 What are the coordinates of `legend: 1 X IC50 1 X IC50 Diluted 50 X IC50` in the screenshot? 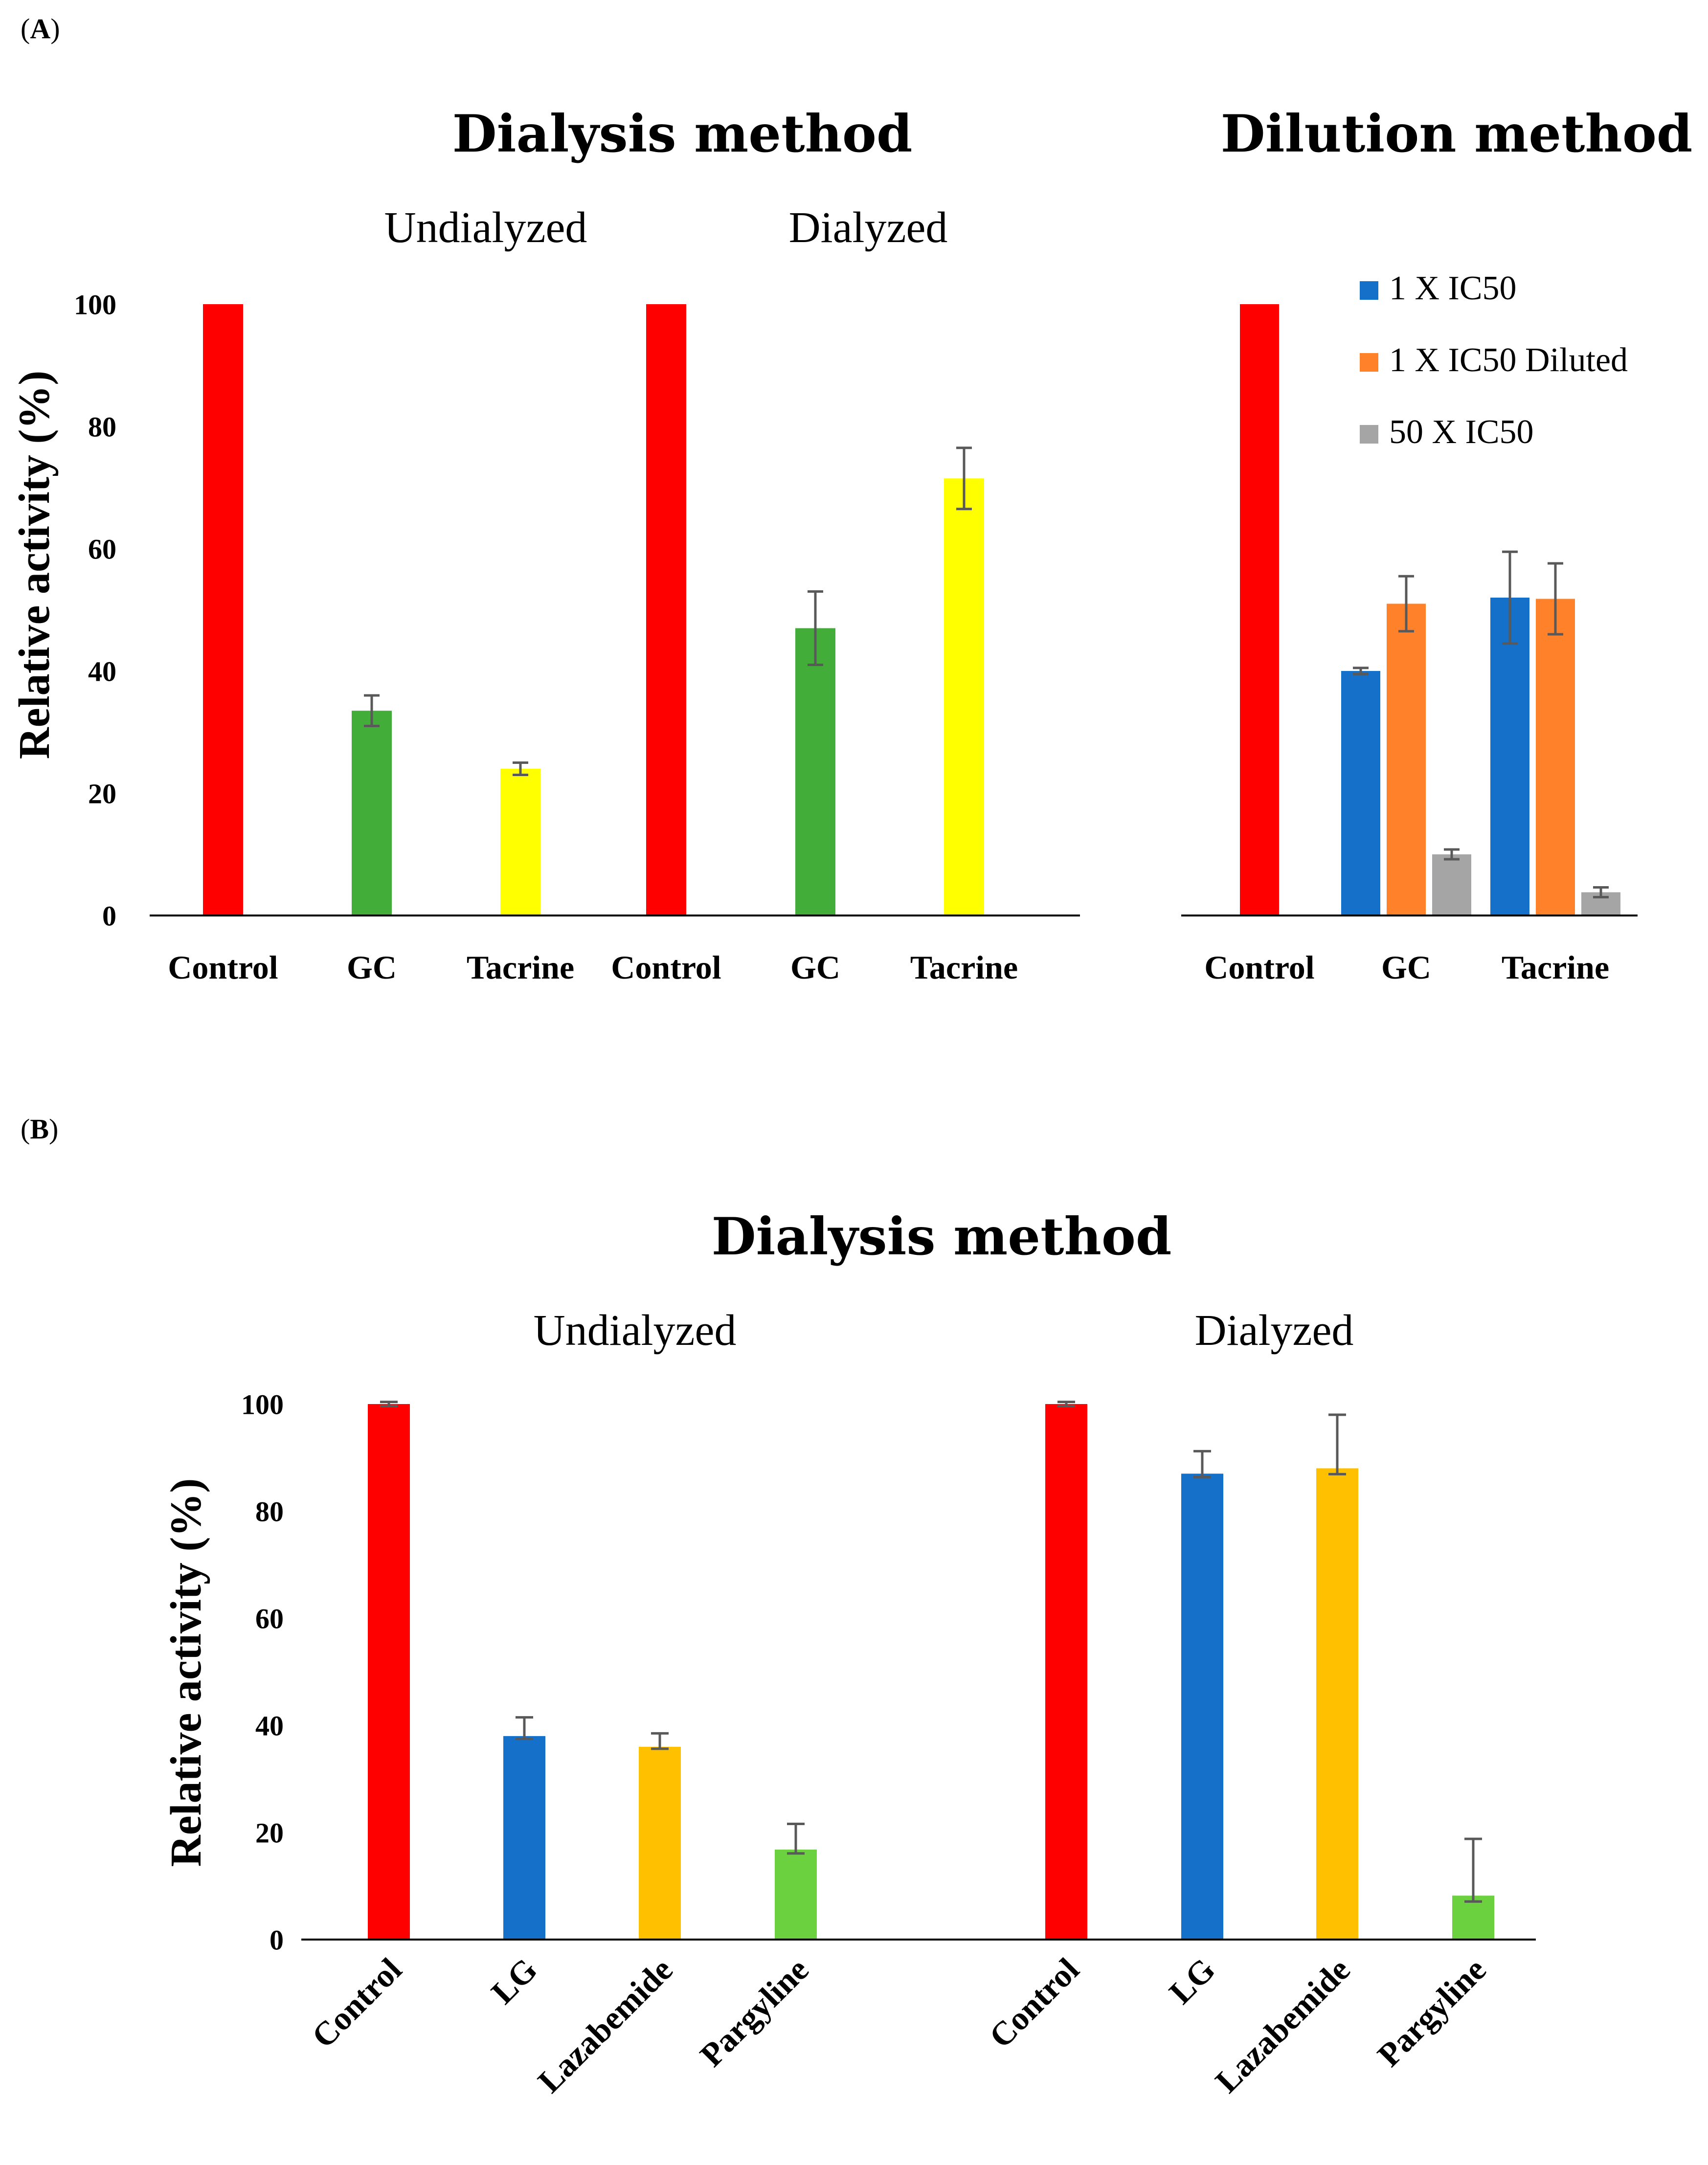 It's located at (1494, 360).